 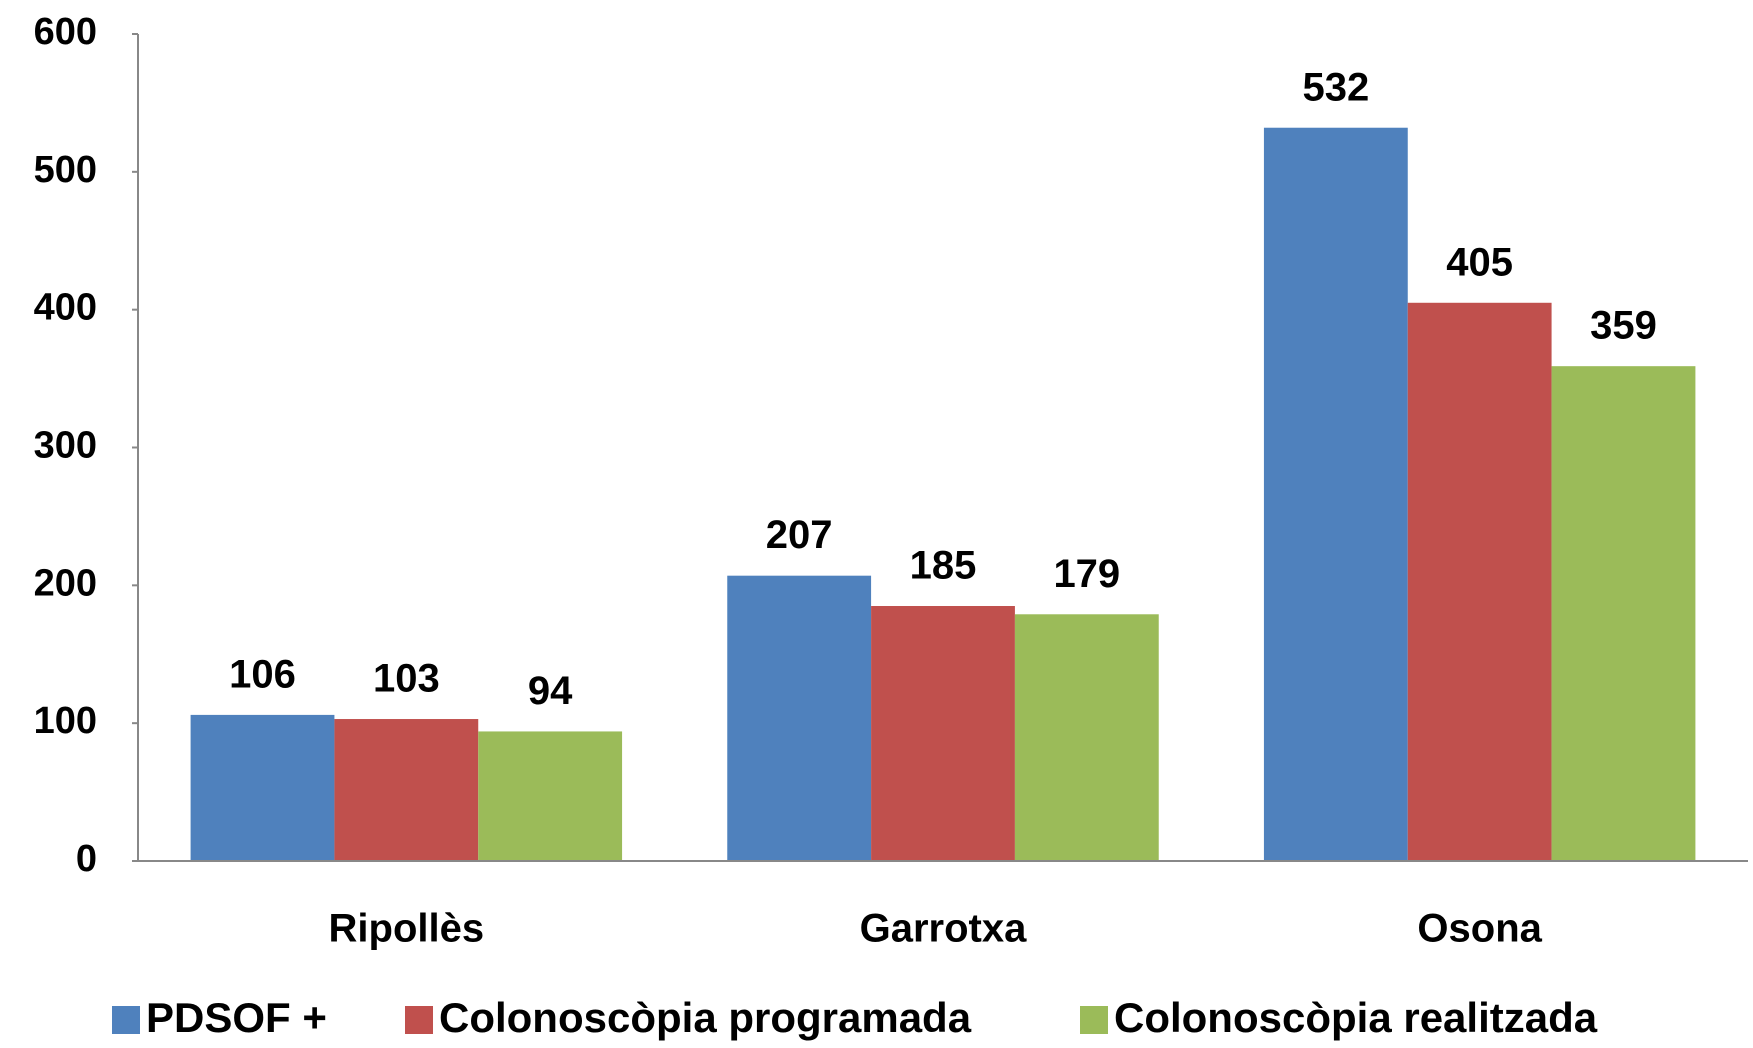 What do you see at coordinates (1623, 326) in the screenshot?
I see `data-label: 359` at bounding box center [1623, 326].